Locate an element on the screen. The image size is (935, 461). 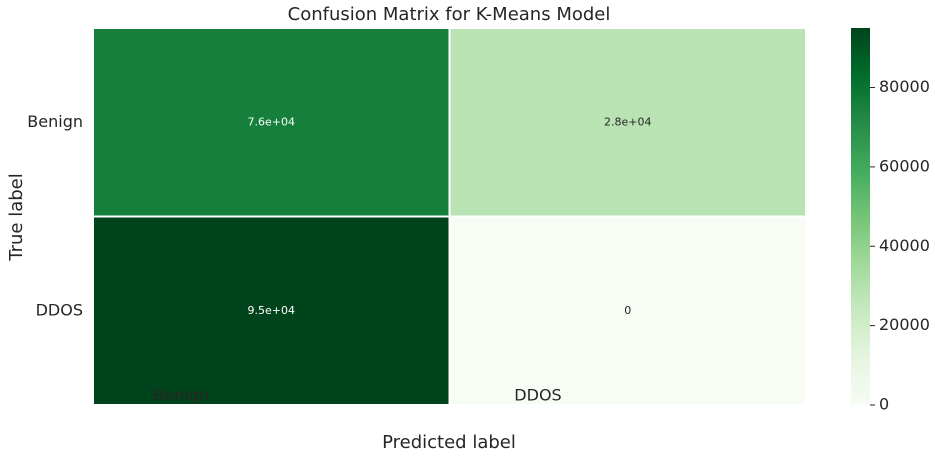
colorbar-tick-label: 40000 is located at coordinates (904, 245).